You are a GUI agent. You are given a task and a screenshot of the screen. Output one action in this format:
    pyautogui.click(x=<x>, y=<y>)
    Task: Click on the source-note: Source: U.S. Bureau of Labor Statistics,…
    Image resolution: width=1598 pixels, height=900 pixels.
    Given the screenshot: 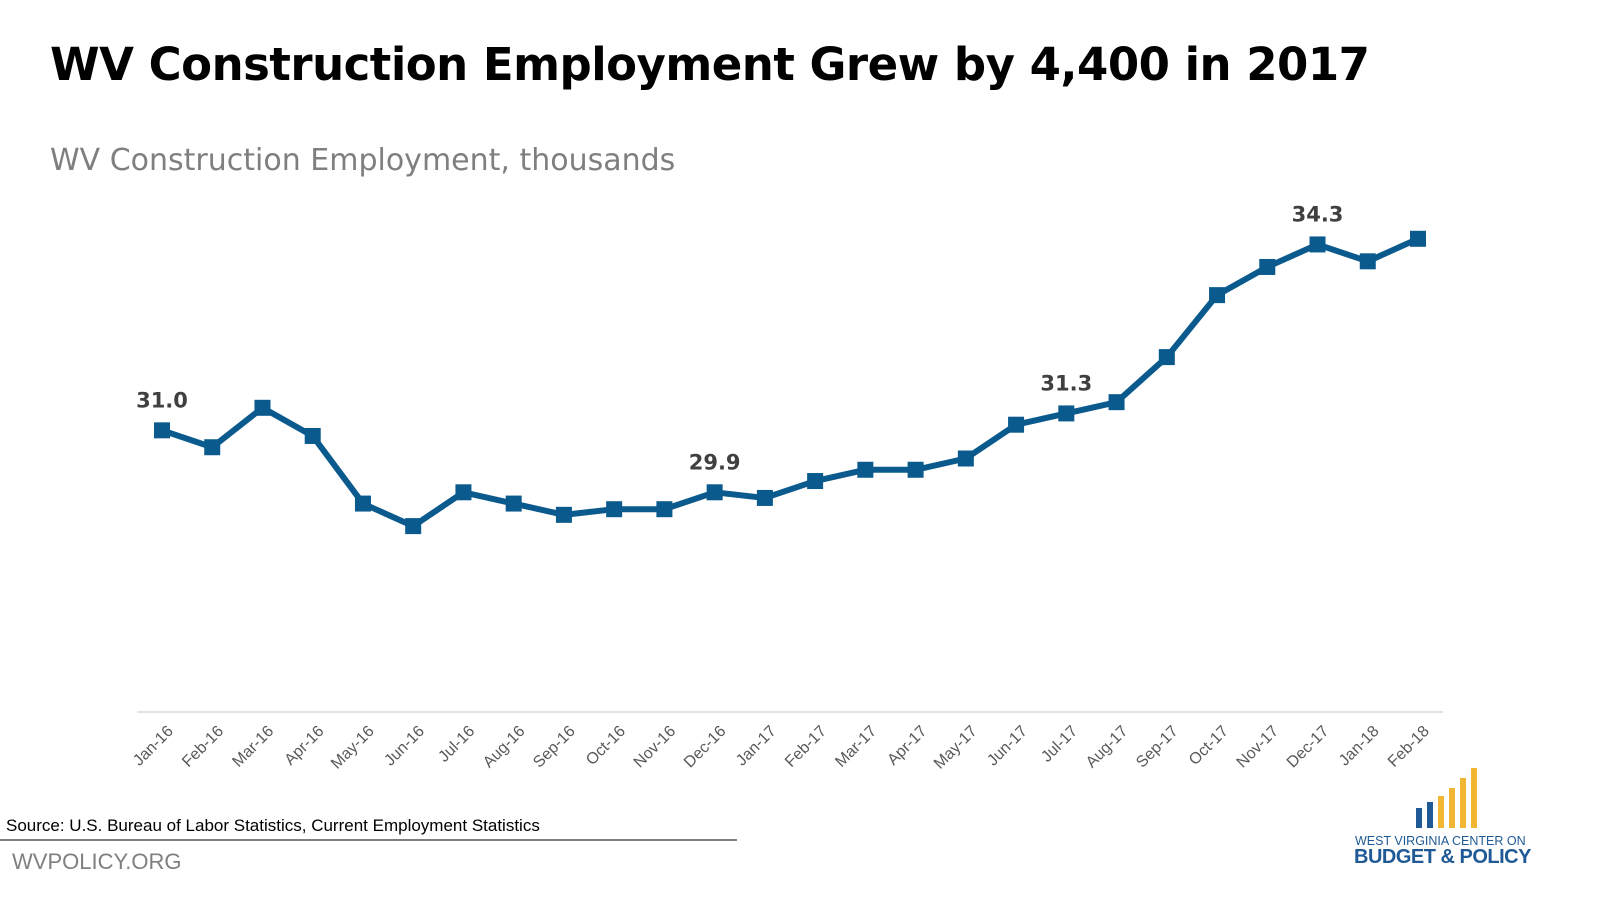 What is the action you would take?
    pyautogui.click(x=273, y=825)
    